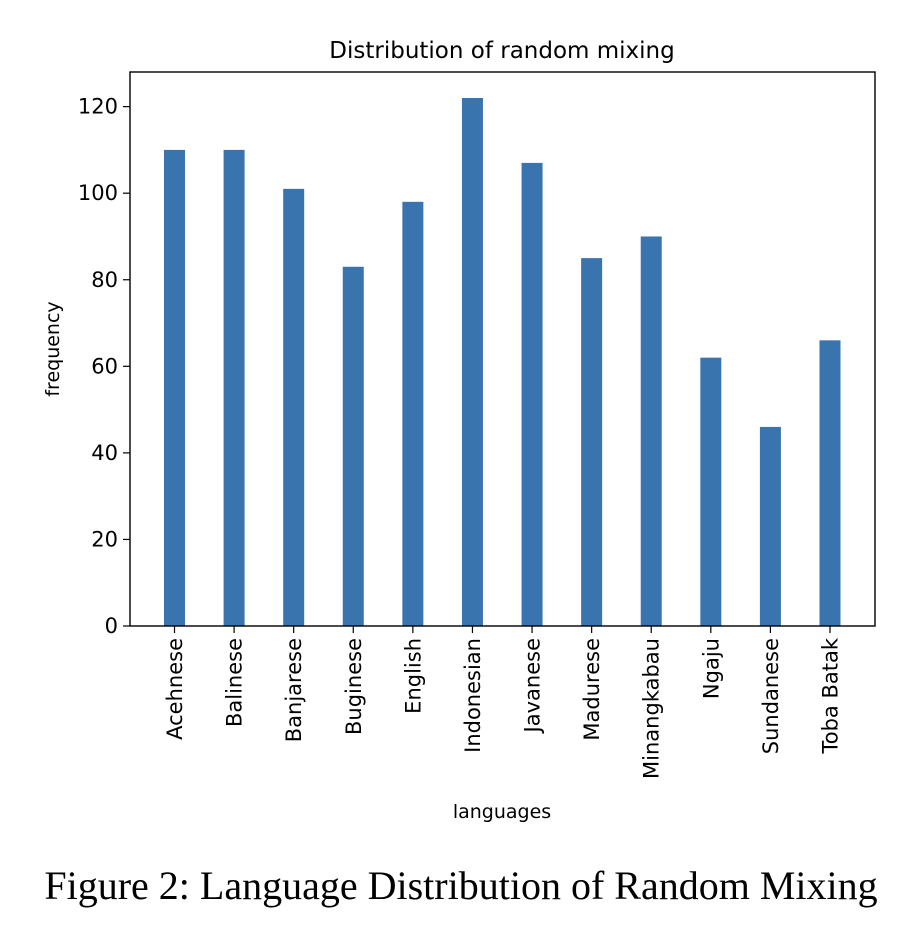  I want to click on x-tick-label: English, so click(413, 676).